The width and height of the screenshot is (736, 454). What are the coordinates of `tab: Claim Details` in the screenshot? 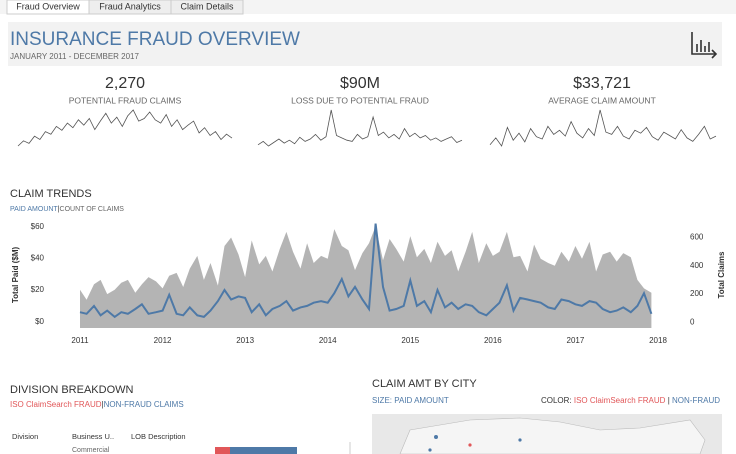 It's located at (207, 6).